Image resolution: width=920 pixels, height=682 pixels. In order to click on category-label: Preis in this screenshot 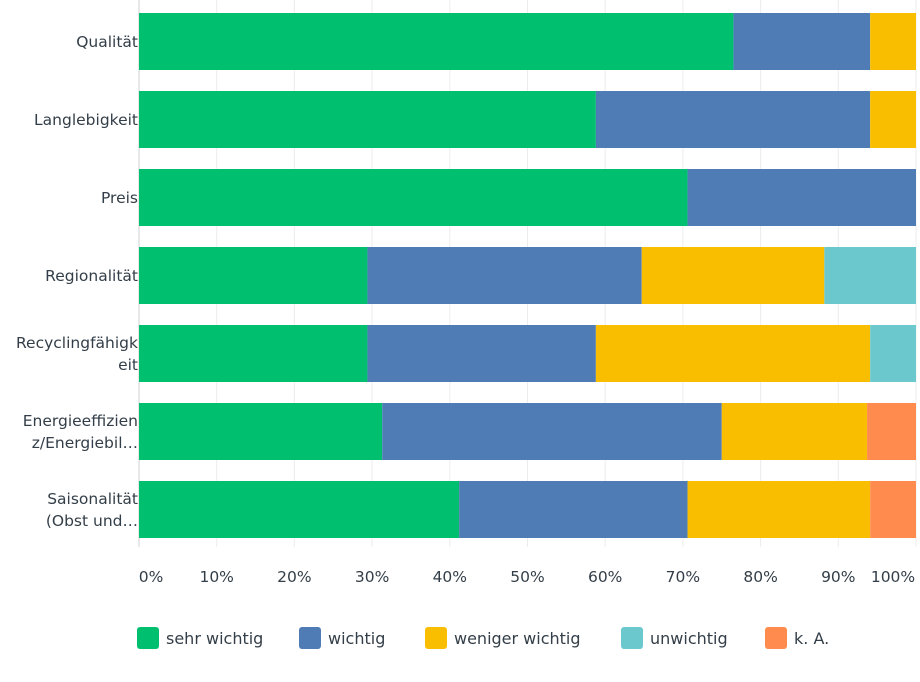, I will do `click(119, 197)`.